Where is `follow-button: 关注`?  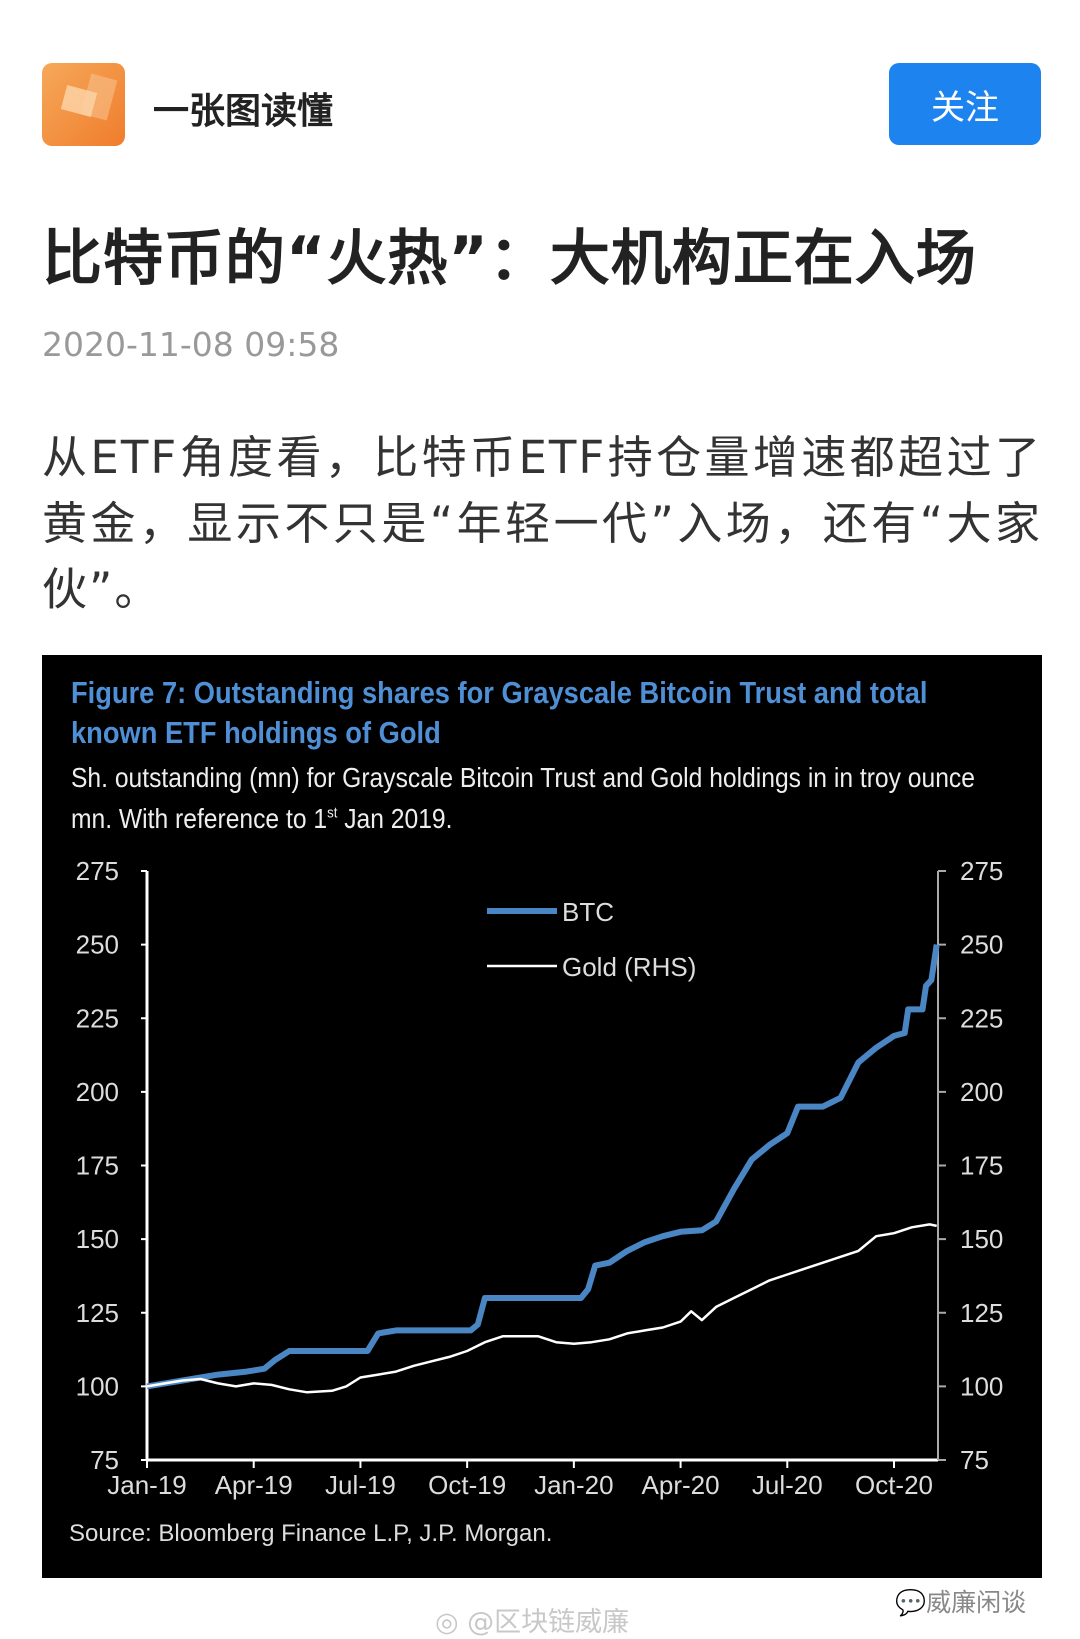
follow-button: 关注 is located at coordinates (965, 104).